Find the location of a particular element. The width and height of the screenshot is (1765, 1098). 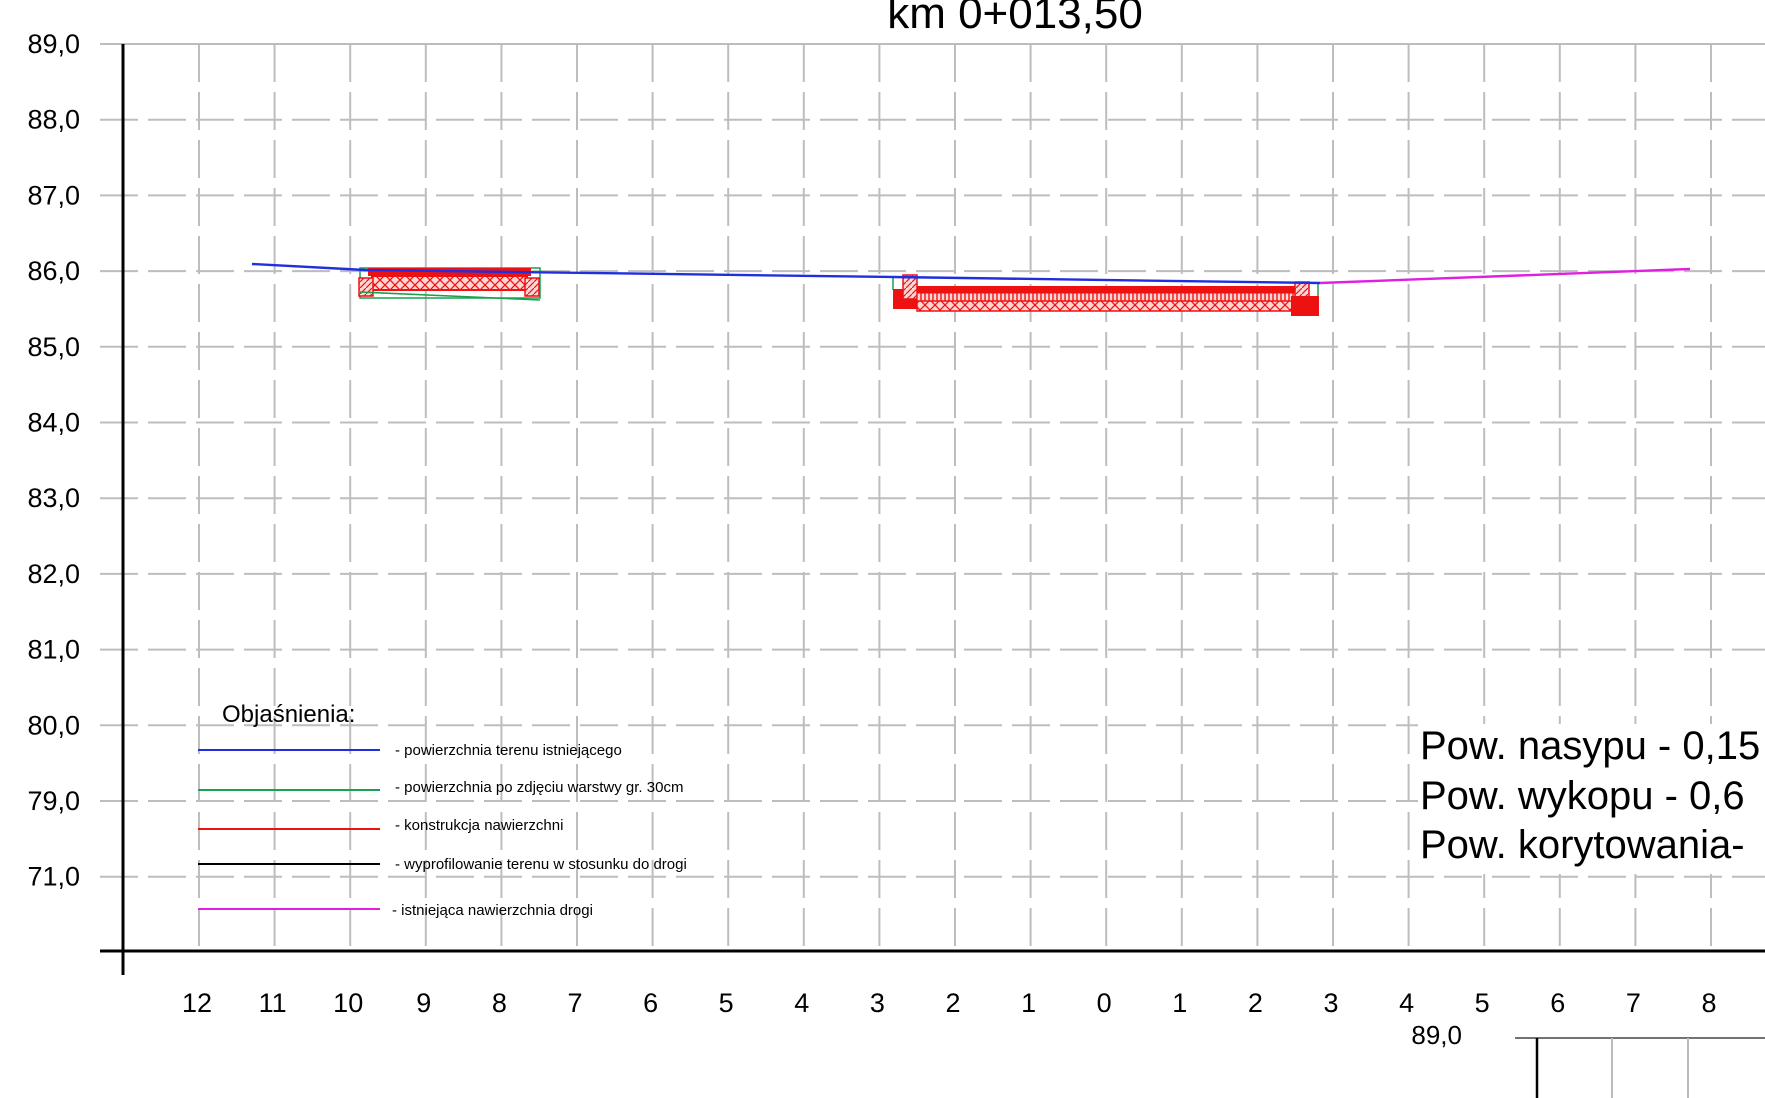

next-section-fragment: 89,0 is located at coordinates (1588, 1059).